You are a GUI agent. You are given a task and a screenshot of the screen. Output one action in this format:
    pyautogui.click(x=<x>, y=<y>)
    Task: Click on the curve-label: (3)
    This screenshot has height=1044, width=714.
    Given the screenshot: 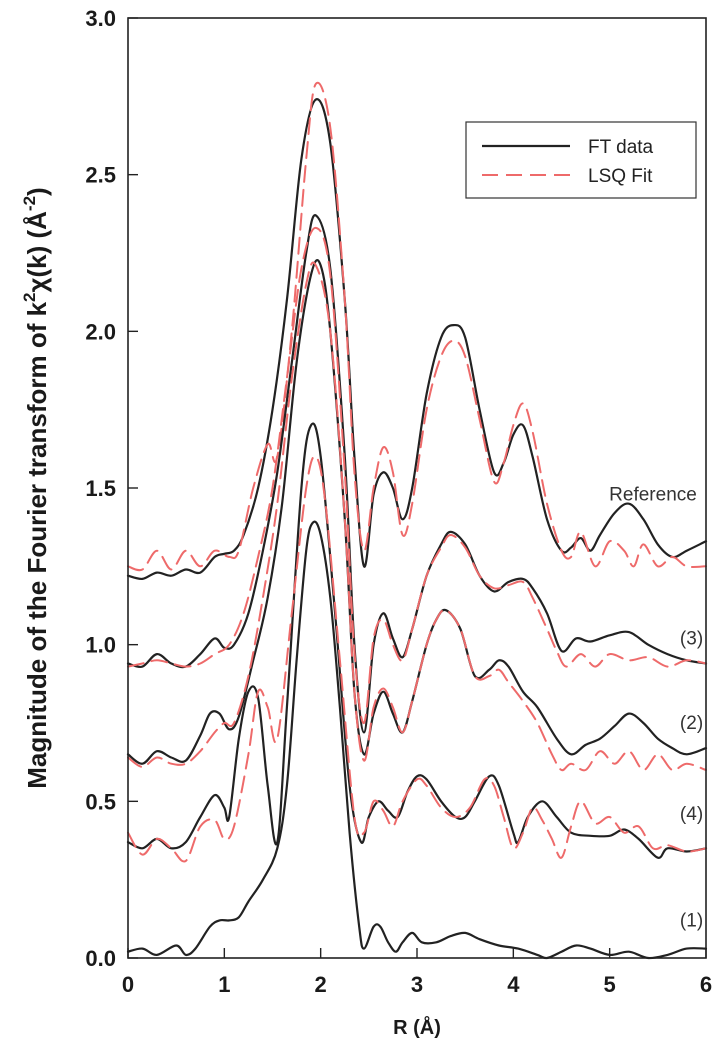 What is the action you would take?
    pyautogui.click(x=691, y=638)
    